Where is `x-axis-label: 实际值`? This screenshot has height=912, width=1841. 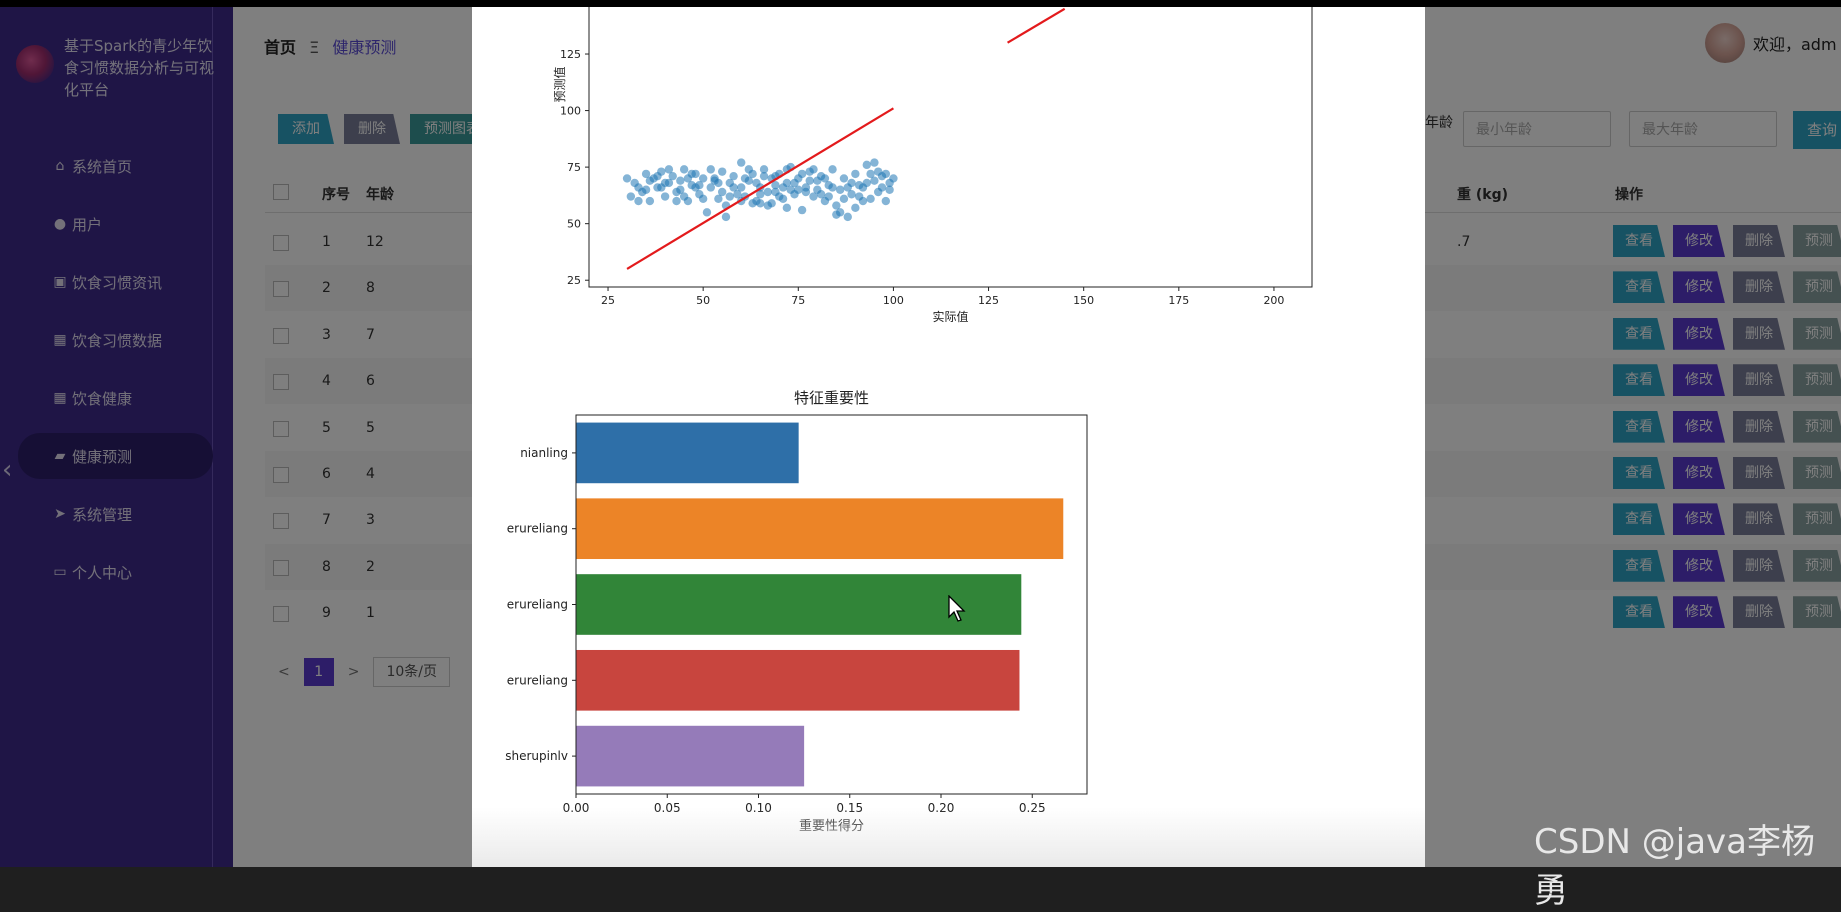
x-axis-label: 实际值 is located at coordinates (950, 316).